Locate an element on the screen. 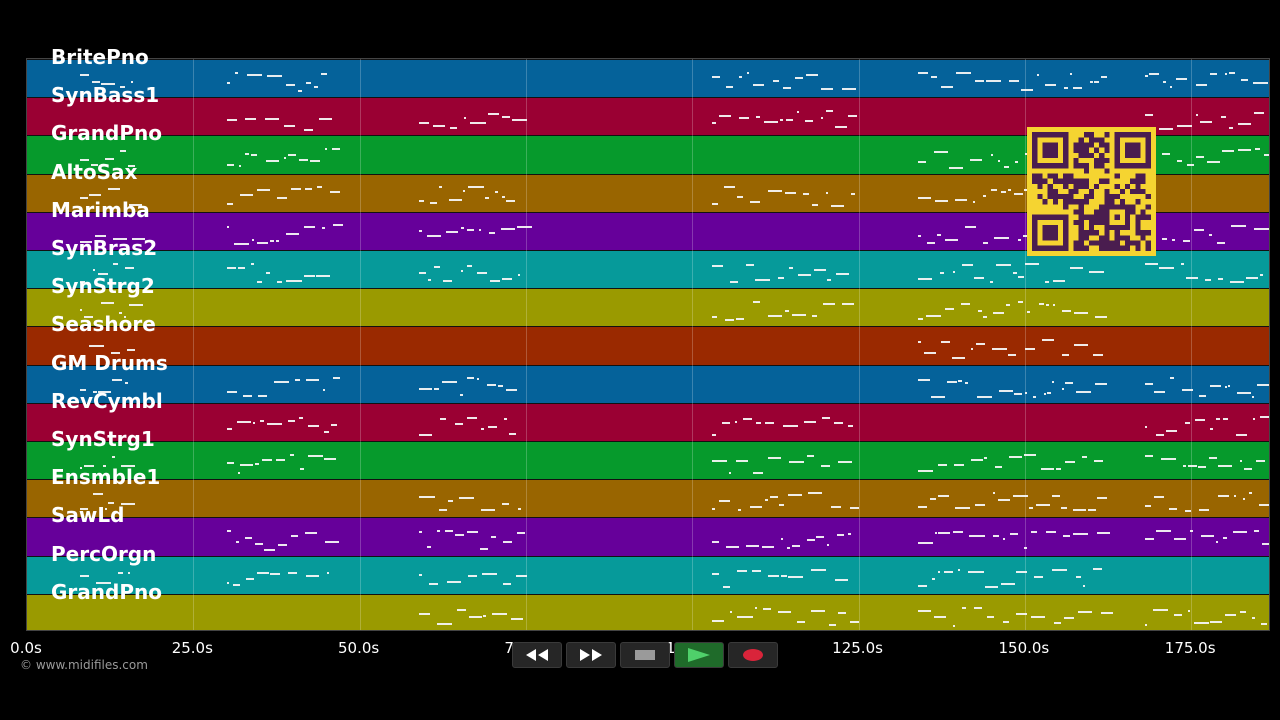  track-label: SawLd is located at coordinates (88, 515).